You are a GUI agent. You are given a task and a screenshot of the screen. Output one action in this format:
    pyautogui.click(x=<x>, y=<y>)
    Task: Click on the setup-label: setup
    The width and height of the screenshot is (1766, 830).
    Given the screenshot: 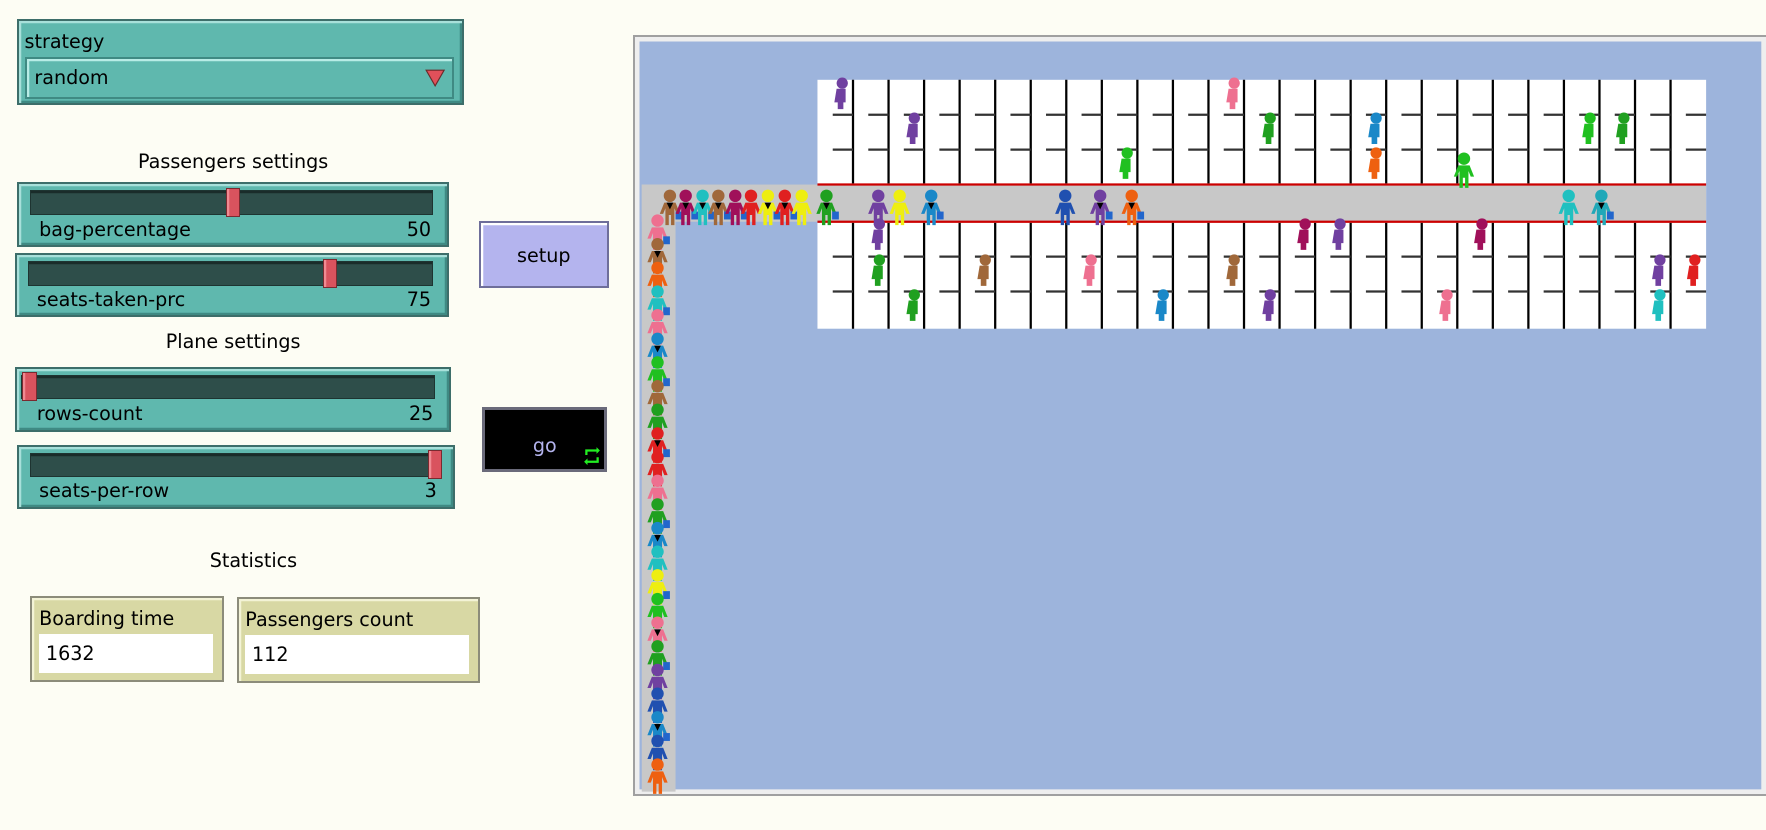 What is the action you would take?
    pyautogui.click(x=543, y=256)
    